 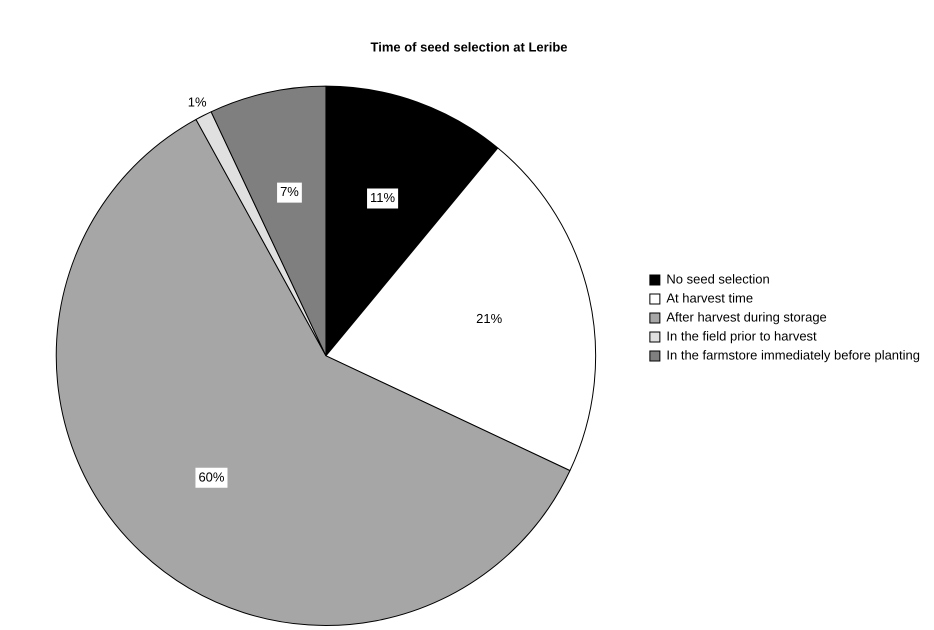 What do you see at coordinates (211, 476) in the screenshot?
I see `data-label: 60%` at bounding box center [211, 476].